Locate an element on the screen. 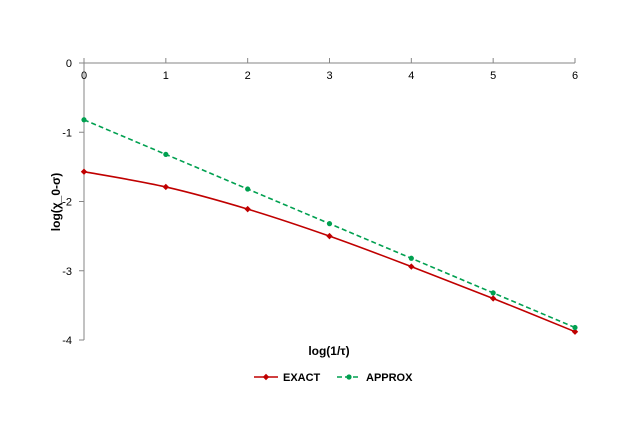 The height and width of the screenshot is (445, 623). x-tick-label: 3 is located at coordinates (329, 76).